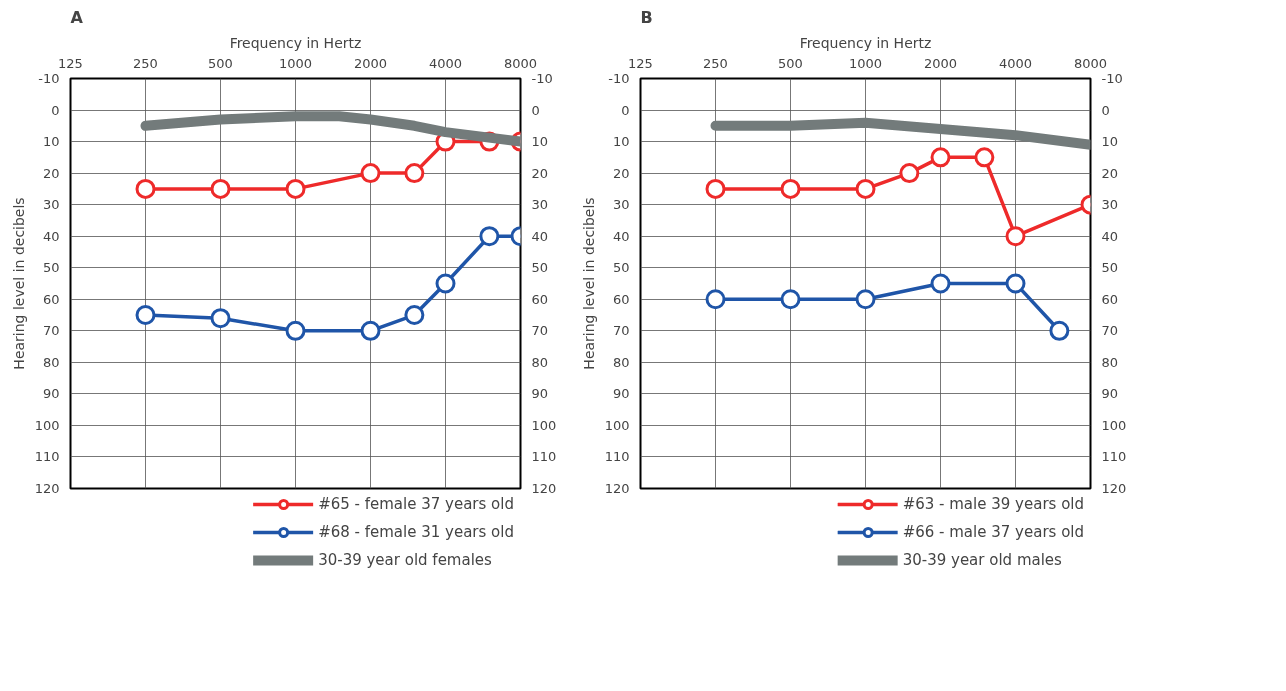  What do you see at coordinates (646, 17) in the screenshot?
I see `chart-title: B` at bounding box center [646, 17].